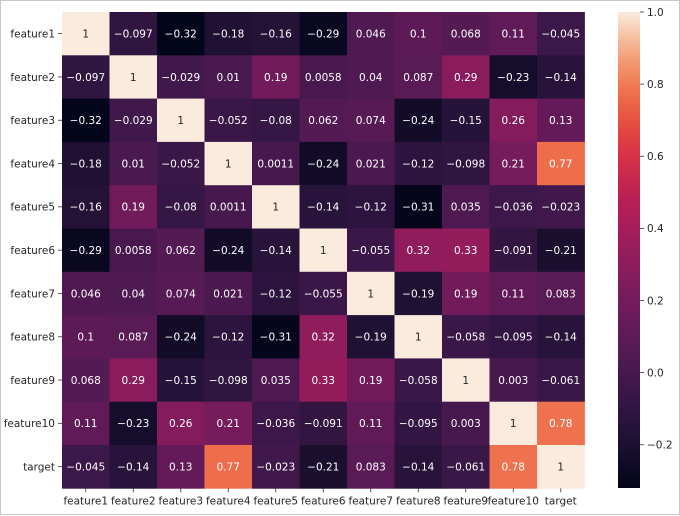 The height and width of the screenshot is (516, 680). I want to click on cell-value-label: 0.78, so click(513, 467).